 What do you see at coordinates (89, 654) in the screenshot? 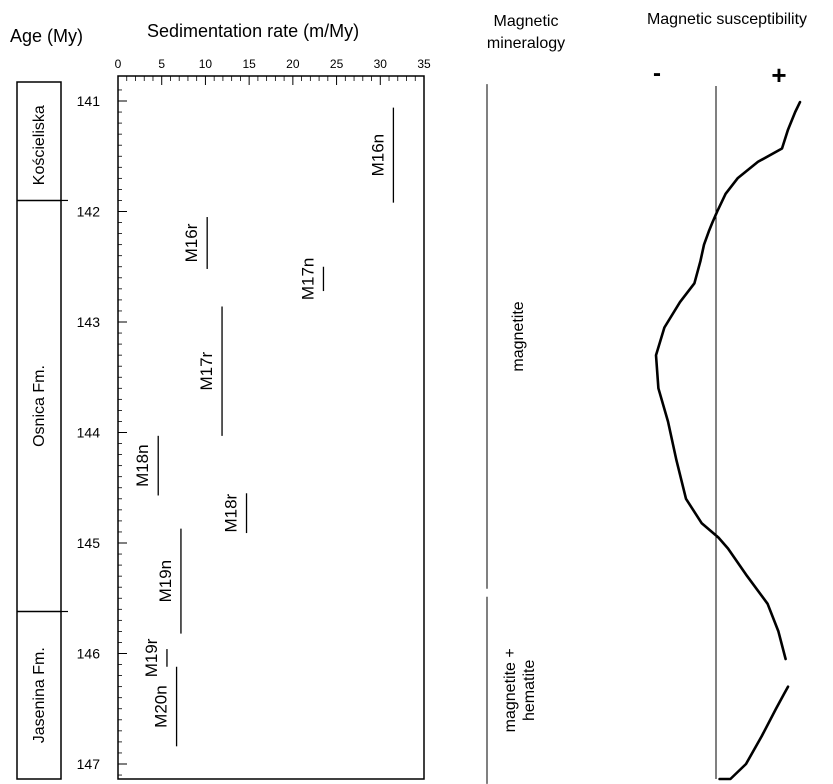
I see `y-tick-label: 146` at bounding box center [89, 654].